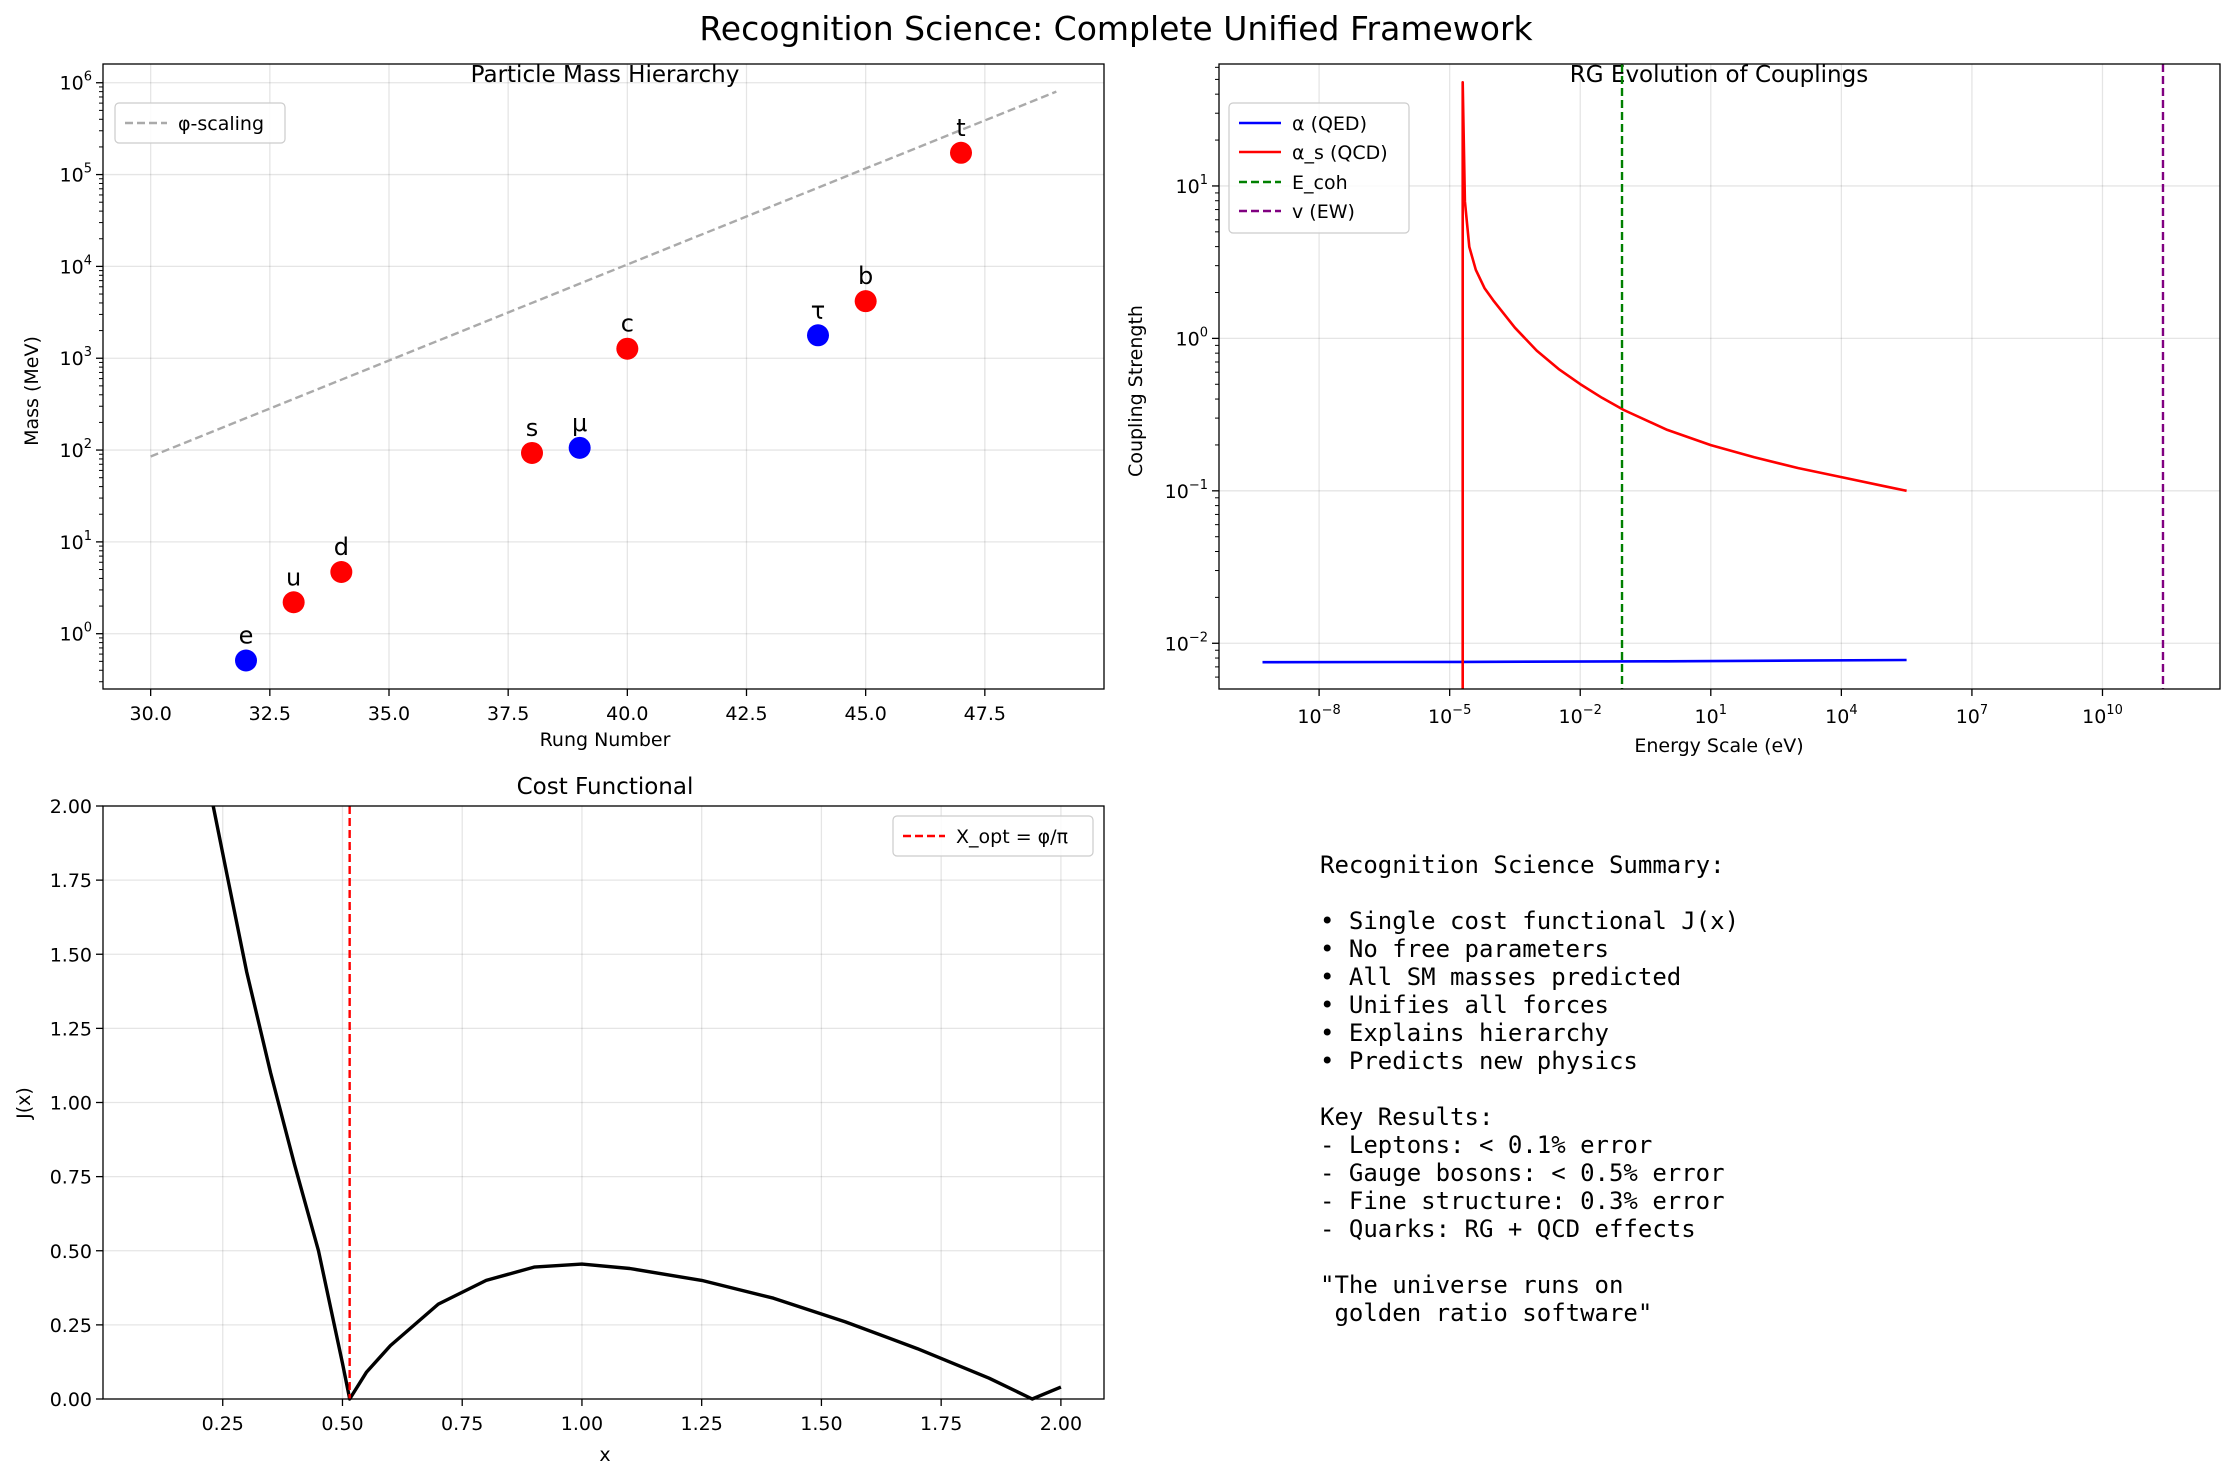  Describe the element at coordinates (76, 449) in the screenshot. I see `mass-ytick-label: 10²` at that location.